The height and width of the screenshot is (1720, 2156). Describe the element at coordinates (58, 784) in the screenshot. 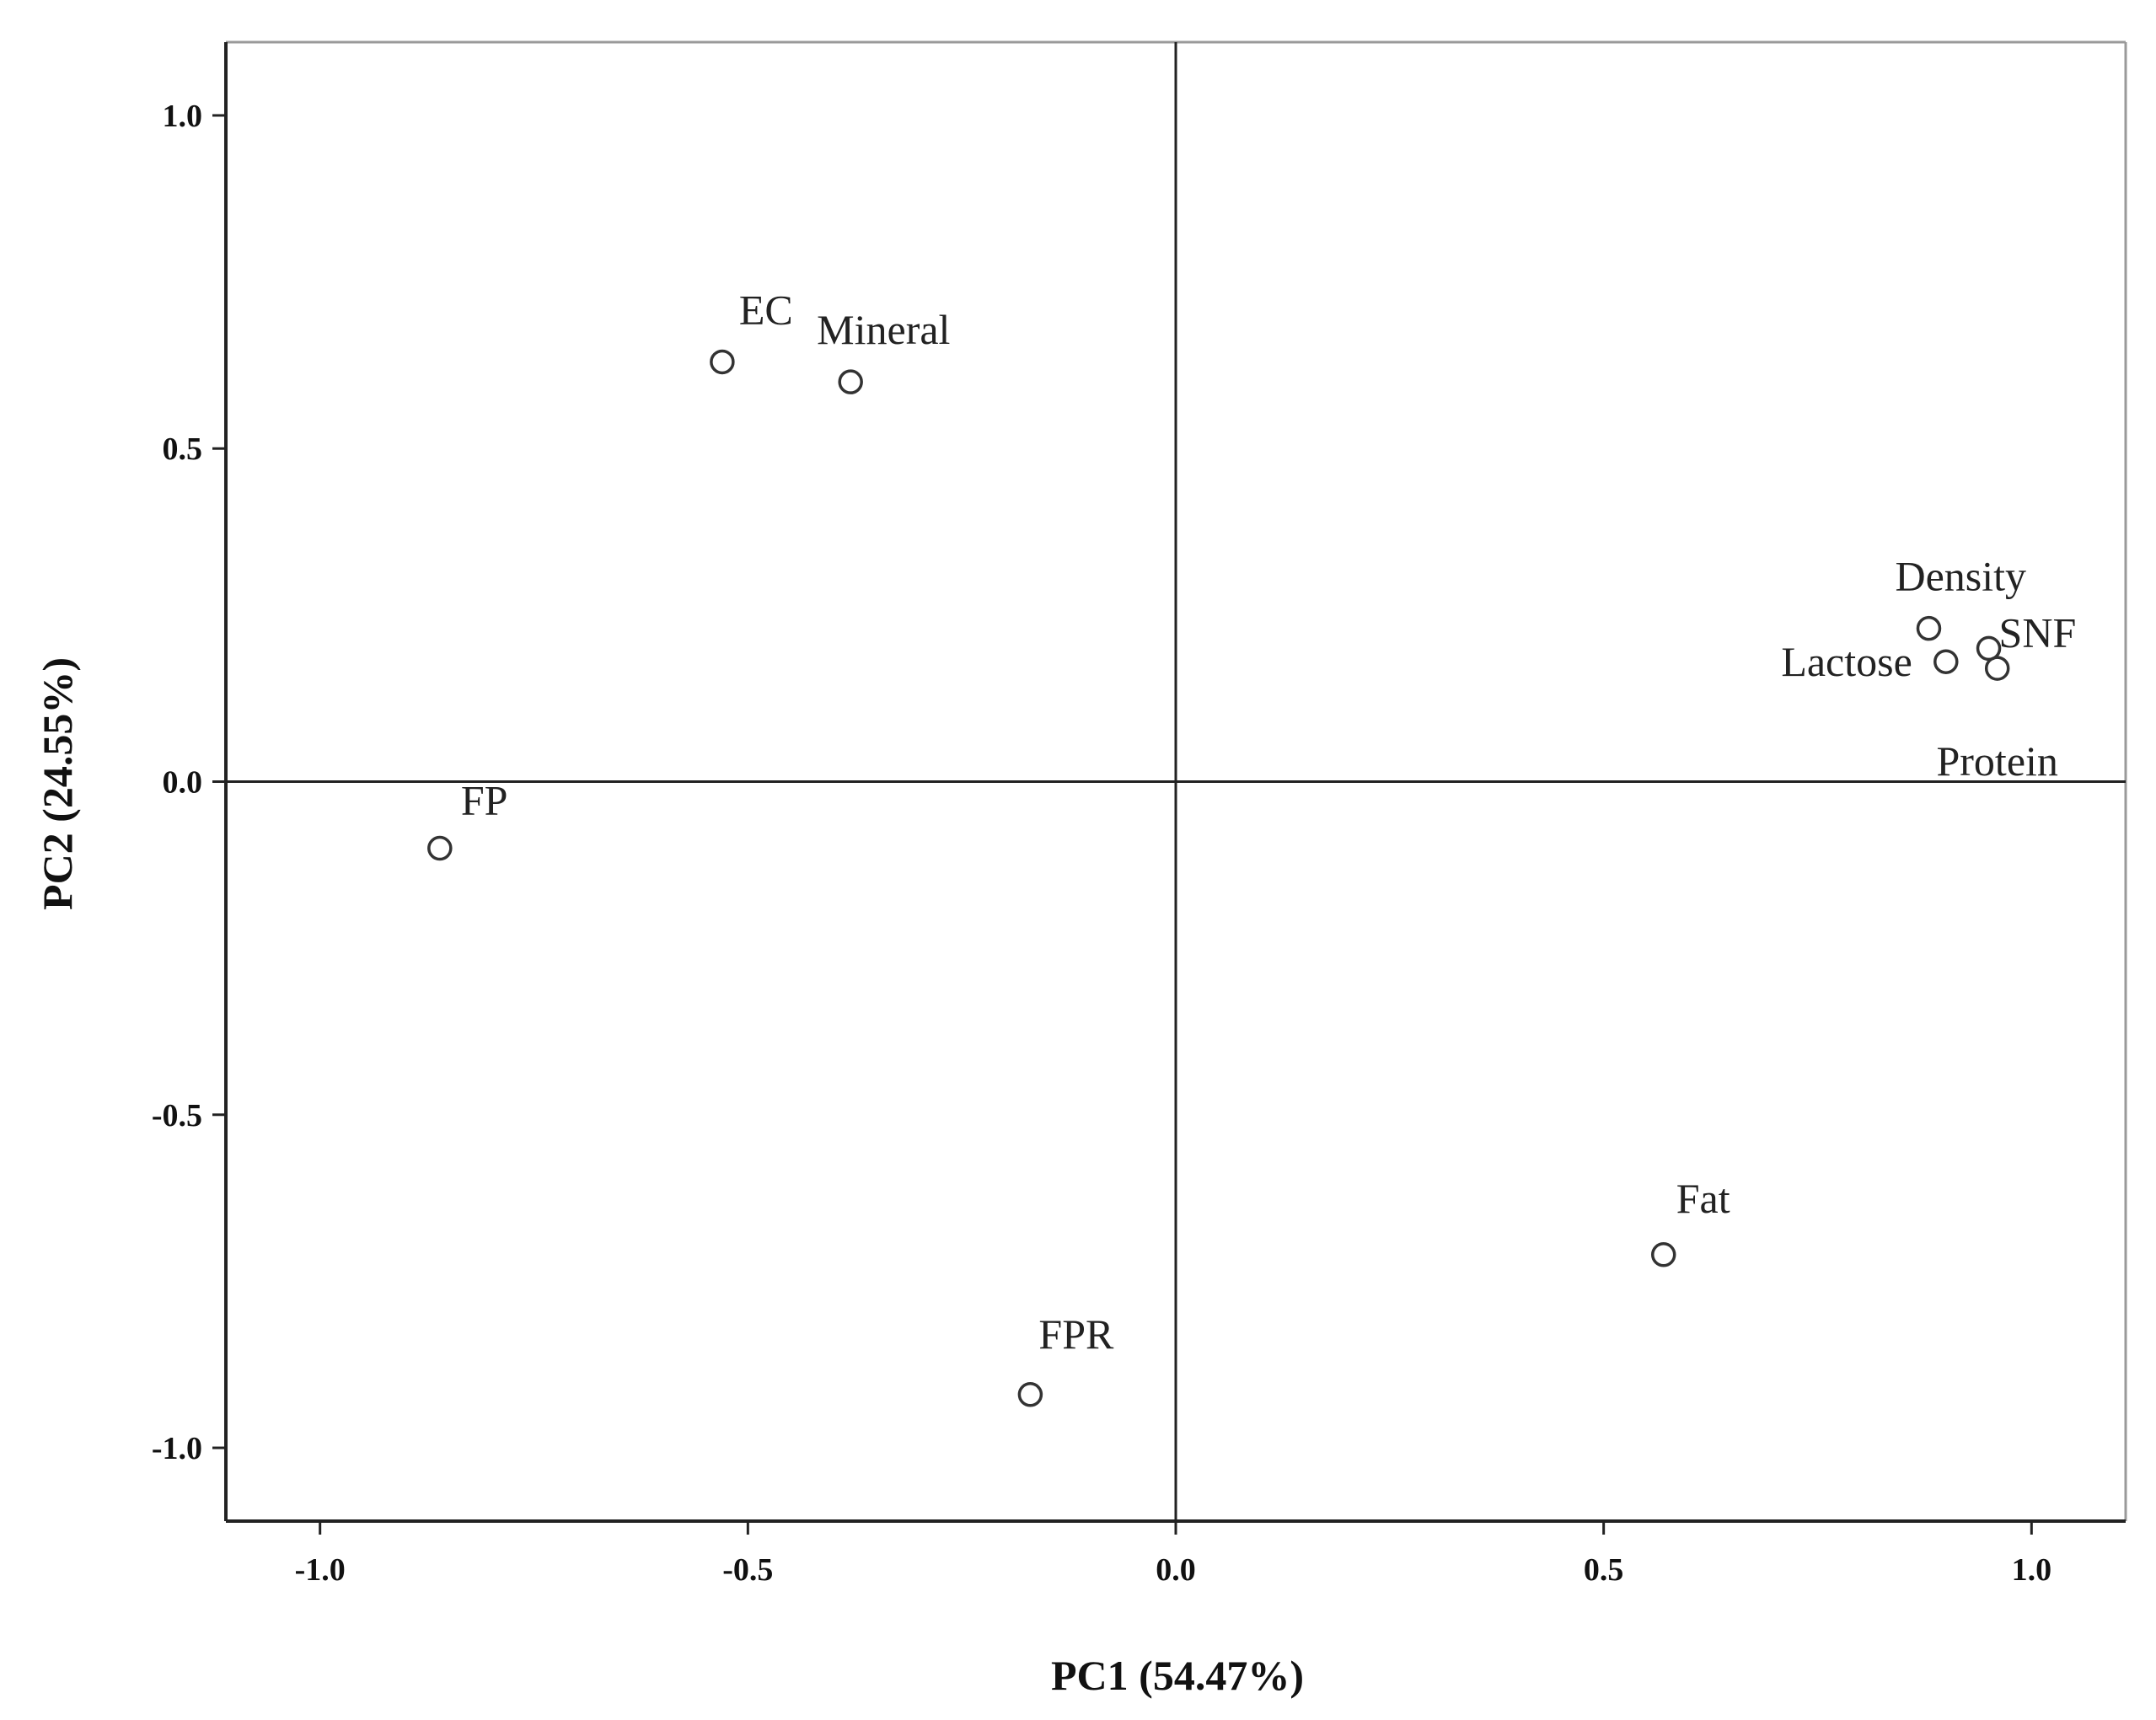

I see `y-axis-title: PC2 (24.55%)` at that location.